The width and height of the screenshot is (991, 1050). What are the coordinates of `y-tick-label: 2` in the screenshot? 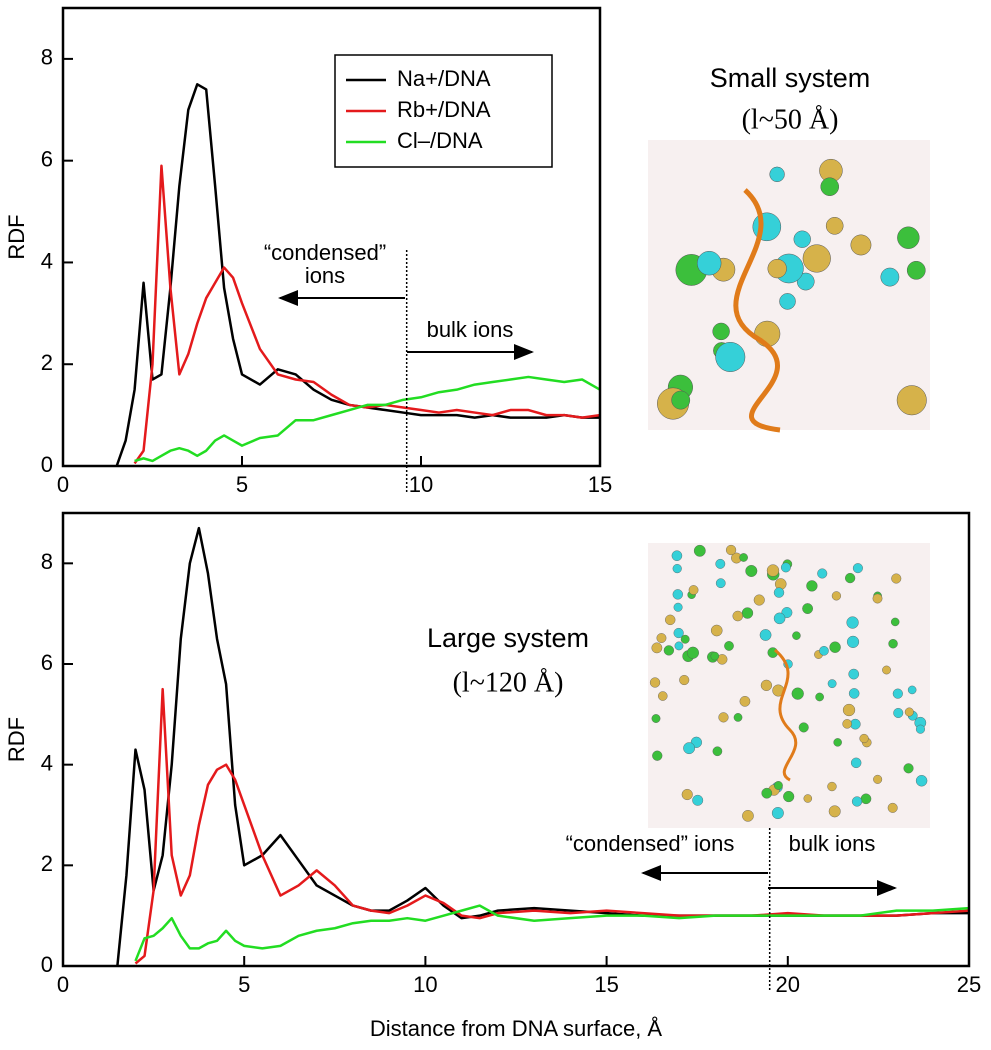 It's located at (47, 362).